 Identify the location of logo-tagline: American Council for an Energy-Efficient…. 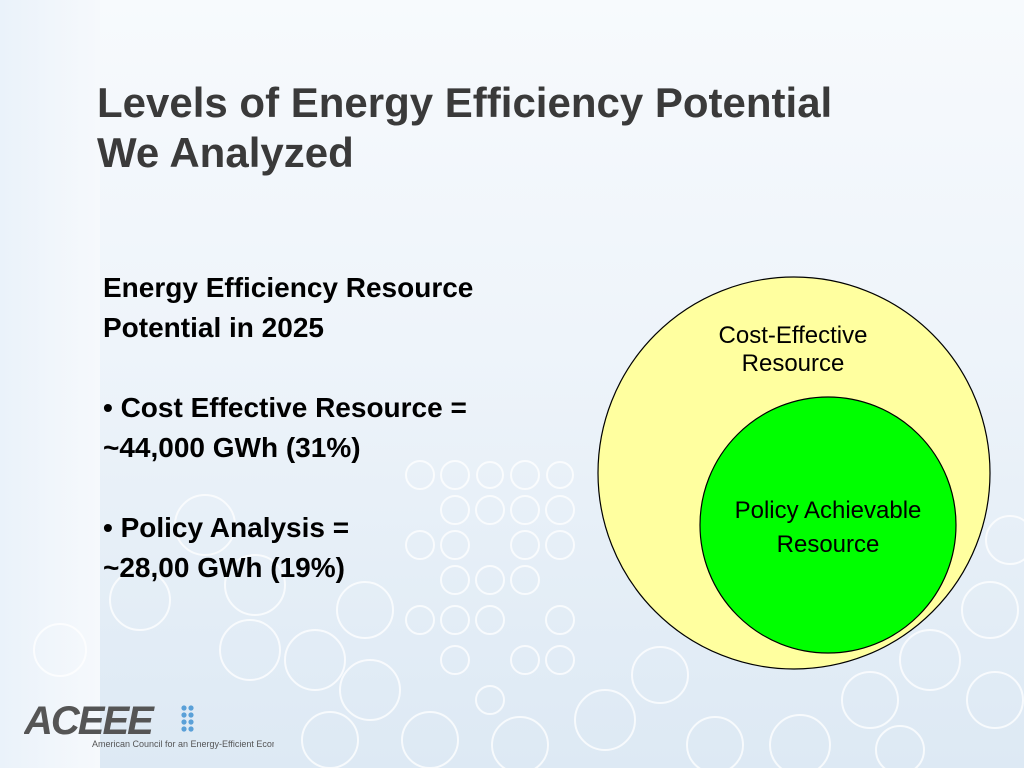
(183, 744).